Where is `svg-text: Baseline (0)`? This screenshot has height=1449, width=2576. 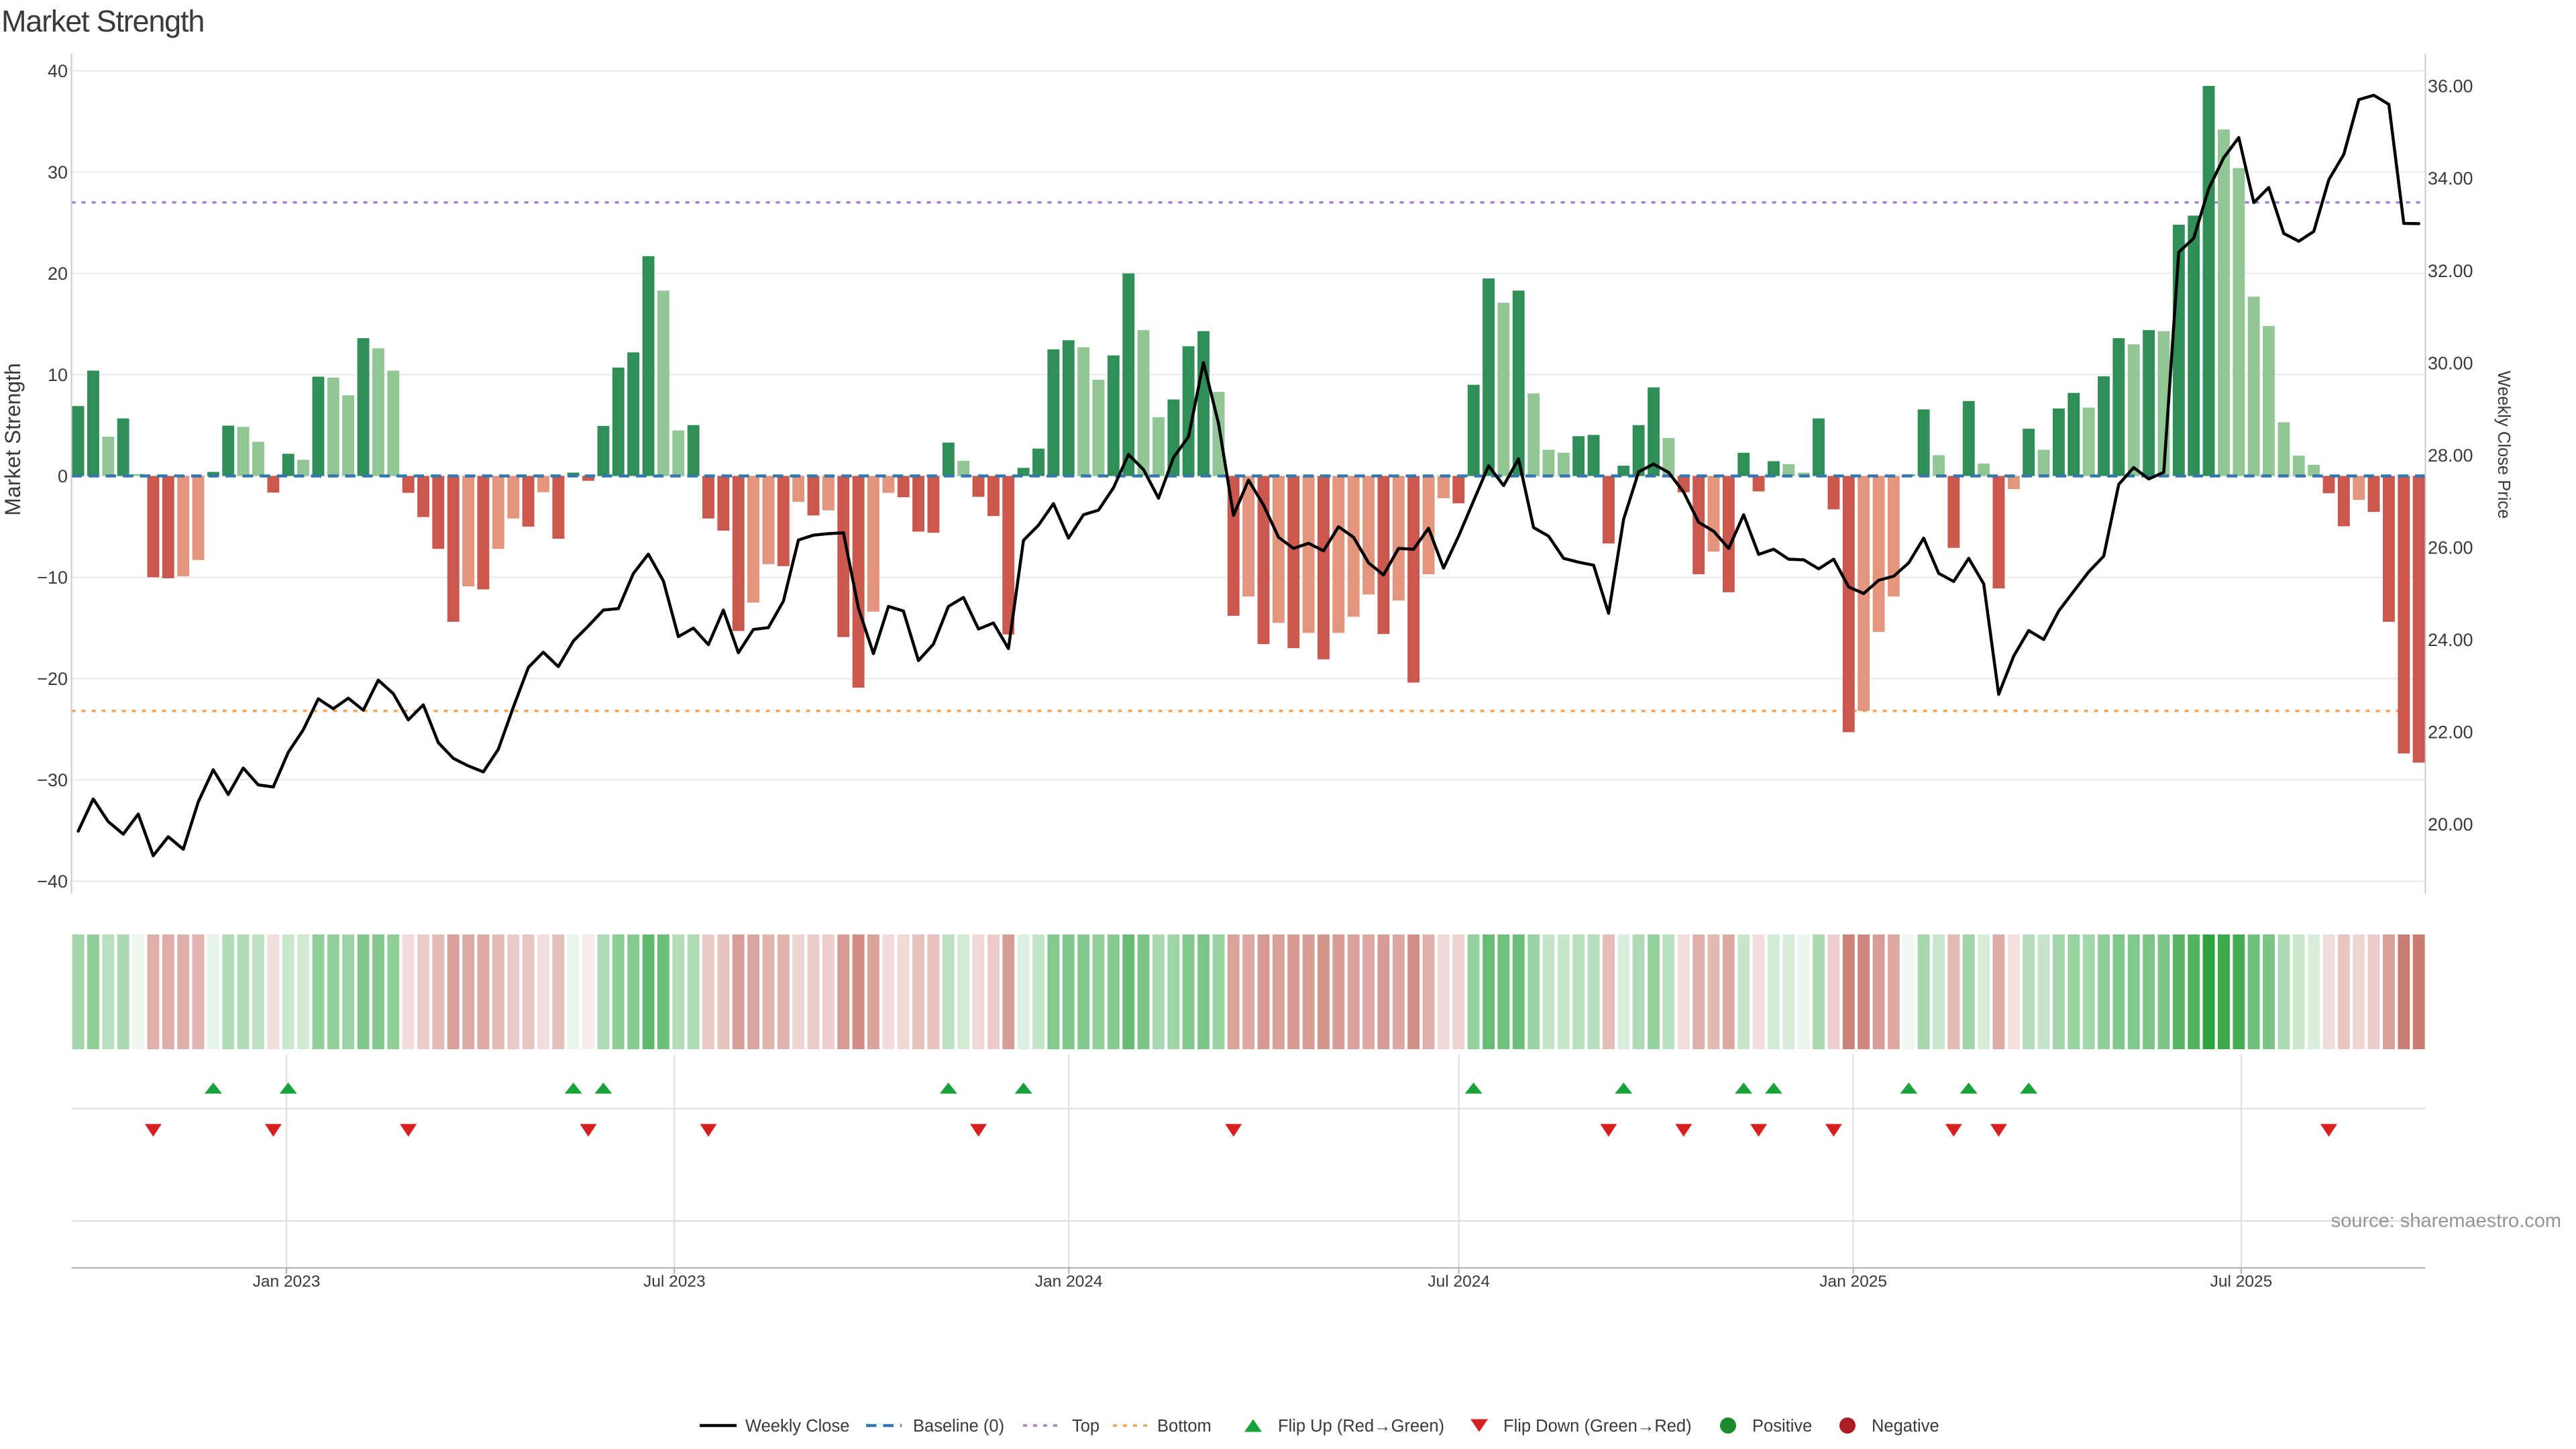
svg-text: Baseline (0) is located at coordinates (958, 1426).